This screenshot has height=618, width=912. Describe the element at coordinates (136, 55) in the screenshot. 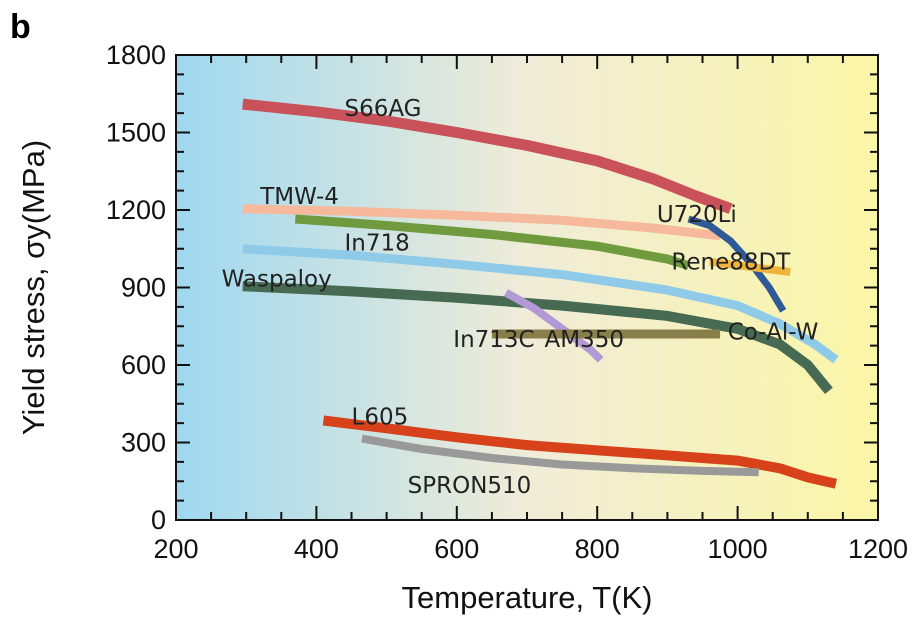

I see `y-tick-label: 1800` at that location.